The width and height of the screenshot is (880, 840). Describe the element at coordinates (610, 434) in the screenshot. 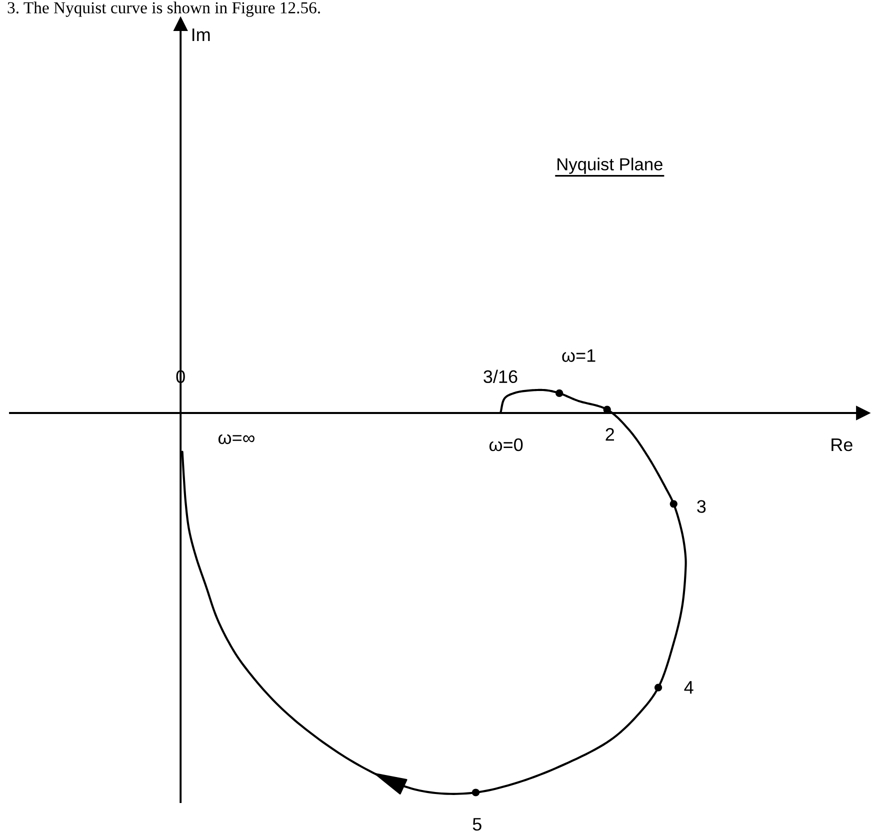

I see `annotation: 2` at that location.